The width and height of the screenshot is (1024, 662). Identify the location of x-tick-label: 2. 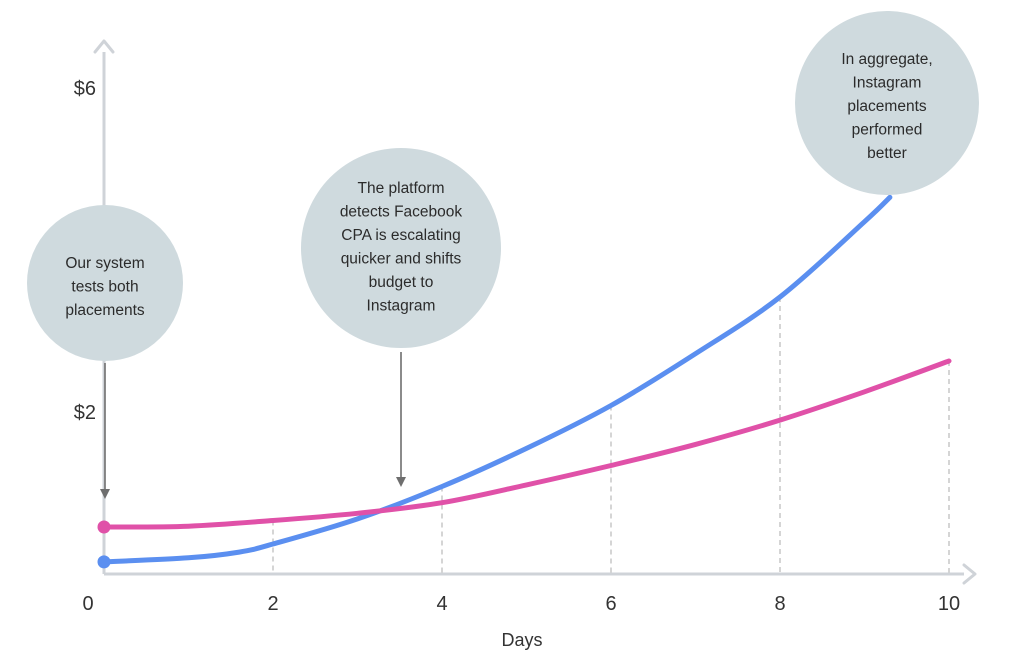
(272, 604).